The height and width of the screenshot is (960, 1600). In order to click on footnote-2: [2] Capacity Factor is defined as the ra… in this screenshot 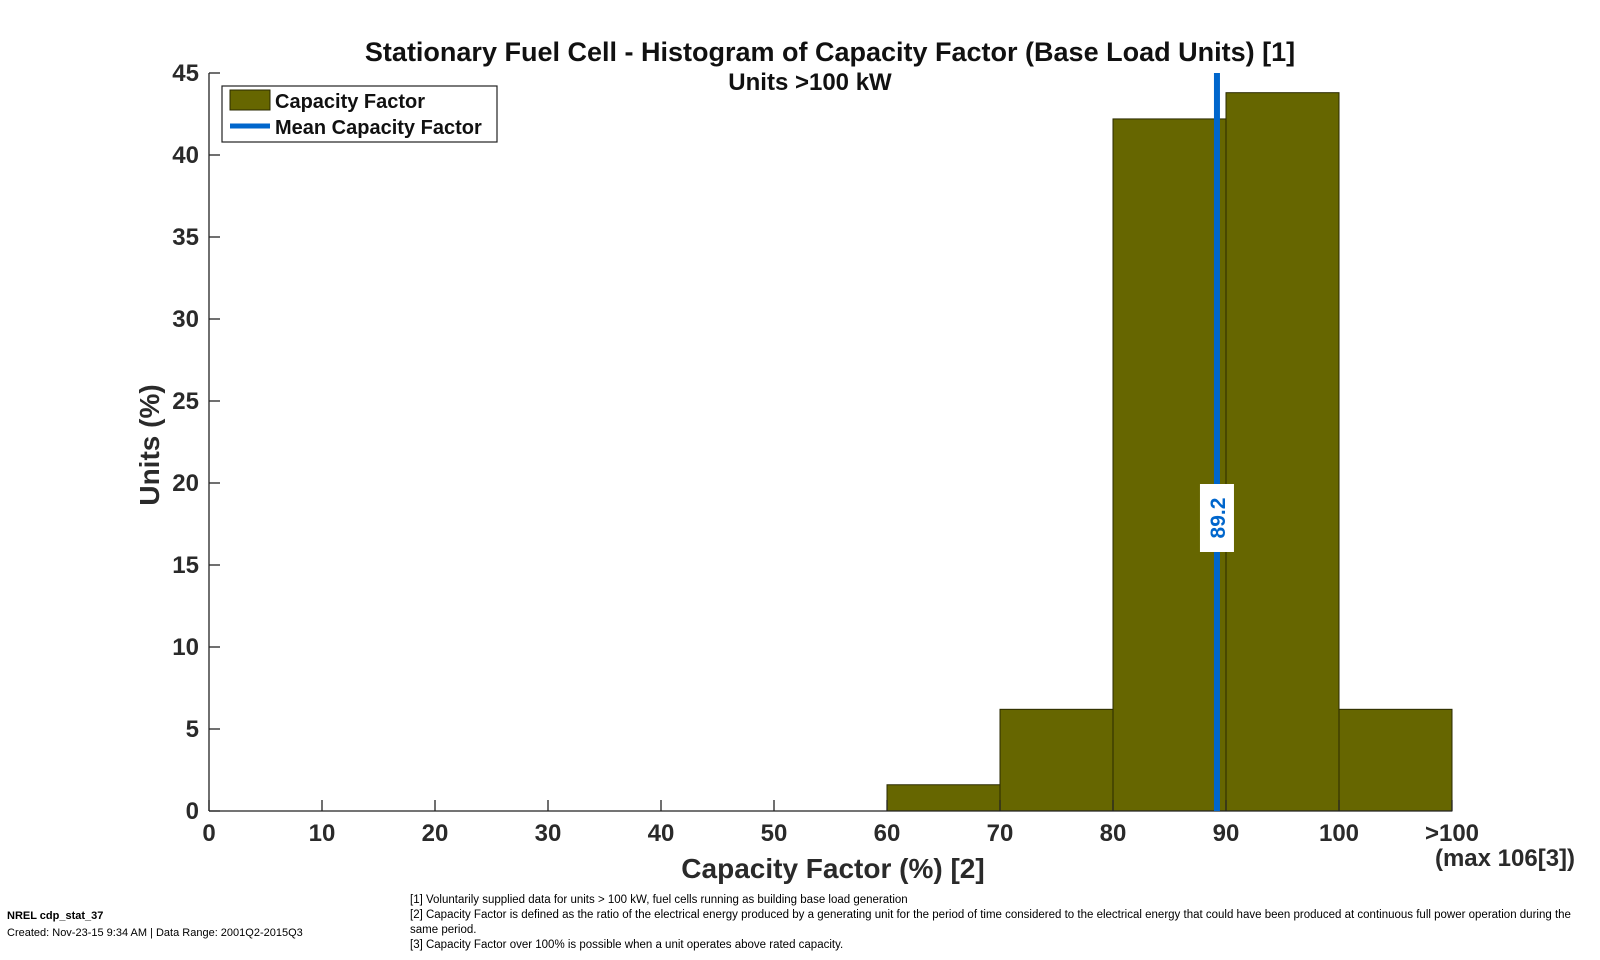, I will do `click(990, 922)`.